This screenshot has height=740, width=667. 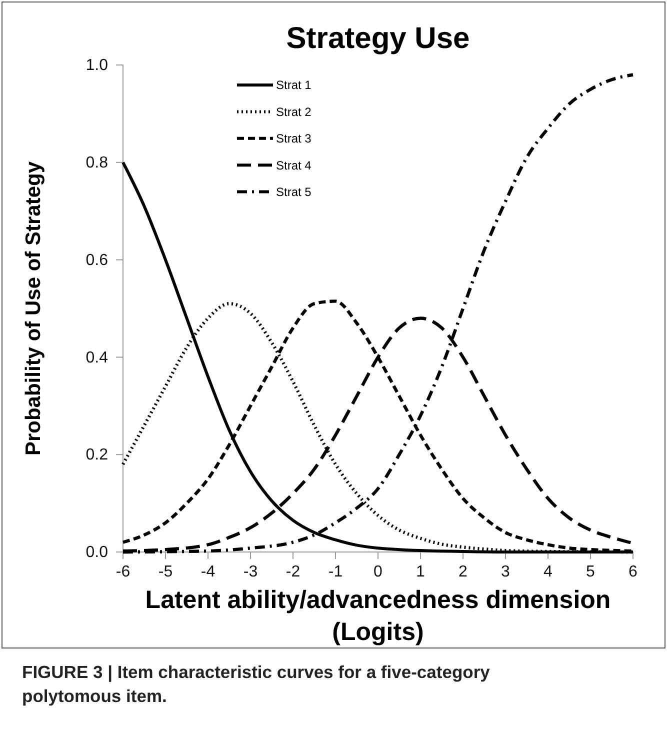 What do you see at coordinates (208, 571) in the screenshot?
I see `x-tick-label: -4` at bounding box center [208, 571].